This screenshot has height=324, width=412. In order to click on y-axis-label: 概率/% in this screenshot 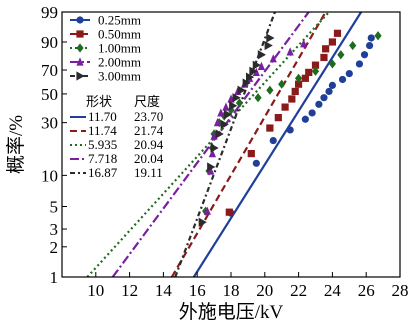, I will do `click(16, 144)`.